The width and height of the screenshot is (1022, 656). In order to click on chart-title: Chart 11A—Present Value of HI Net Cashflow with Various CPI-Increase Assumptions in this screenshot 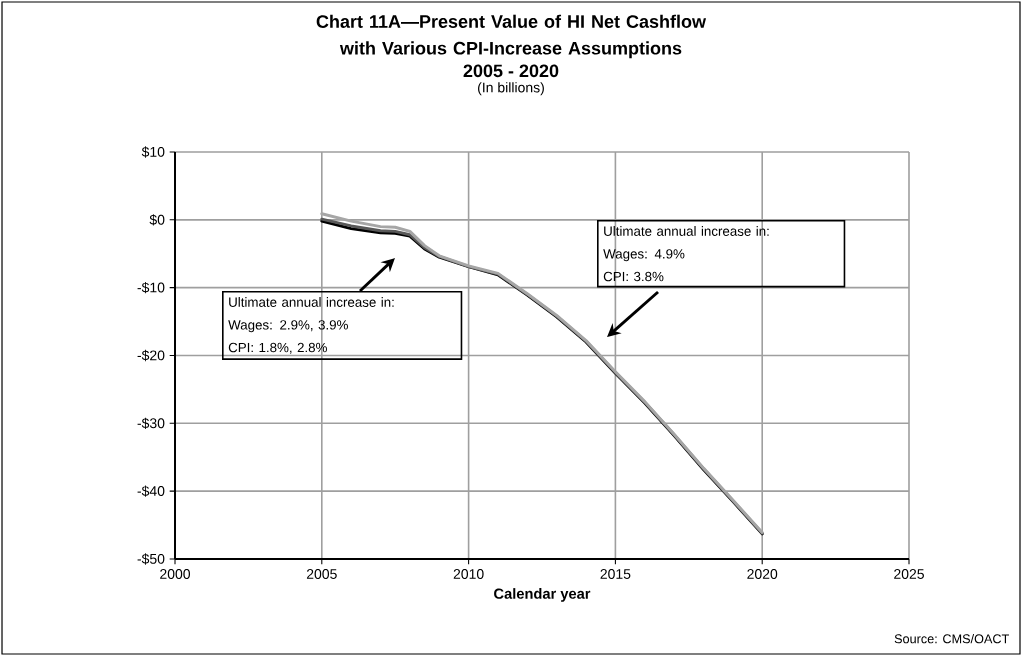, I will do `click(511, 36)`.